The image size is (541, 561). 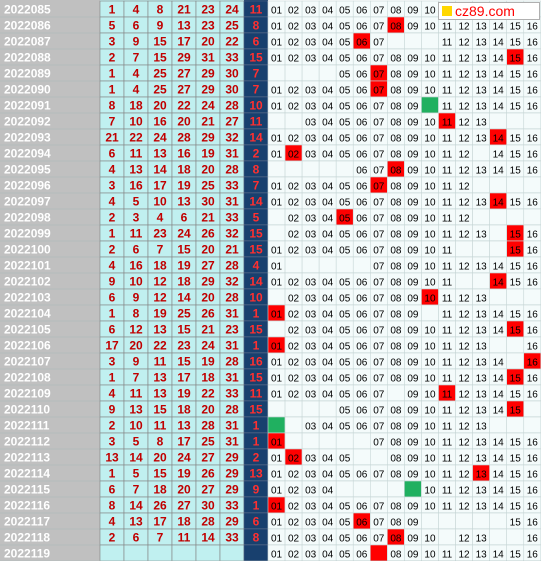 What do you see at coordinates (184, 122) in the screenshot?
I see `red-ball-number: 20` at bounding box center [184, 122].